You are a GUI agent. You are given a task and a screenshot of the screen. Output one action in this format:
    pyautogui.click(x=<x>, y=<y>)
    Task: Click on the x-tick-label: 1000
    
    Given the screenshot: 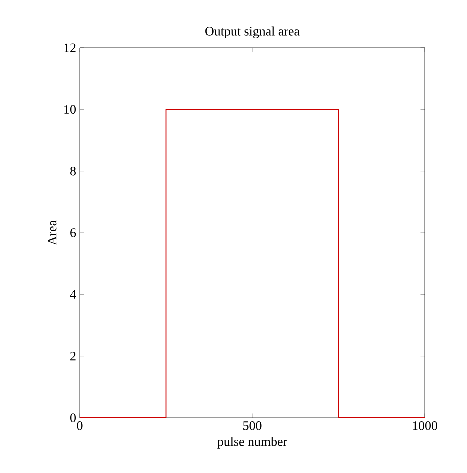 What is the action you would take?
    pyautogui.click(x=425, y=426)
    